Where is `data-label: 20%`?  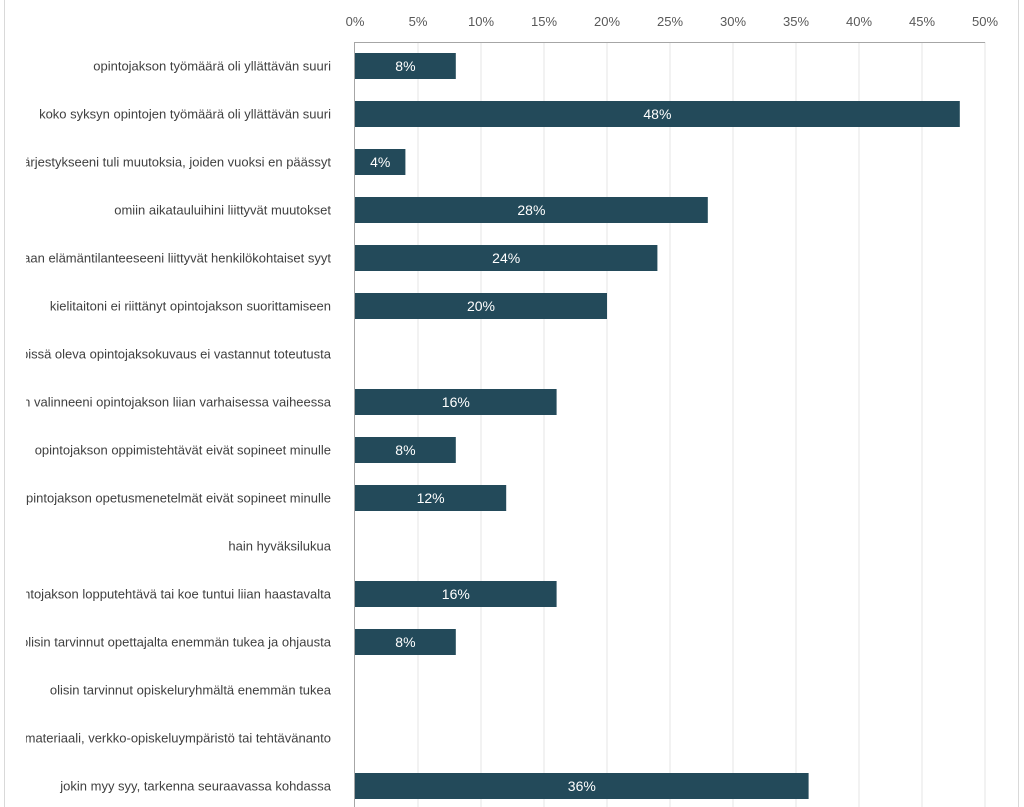 data-label: 20% is located at coordinates (481, 306).